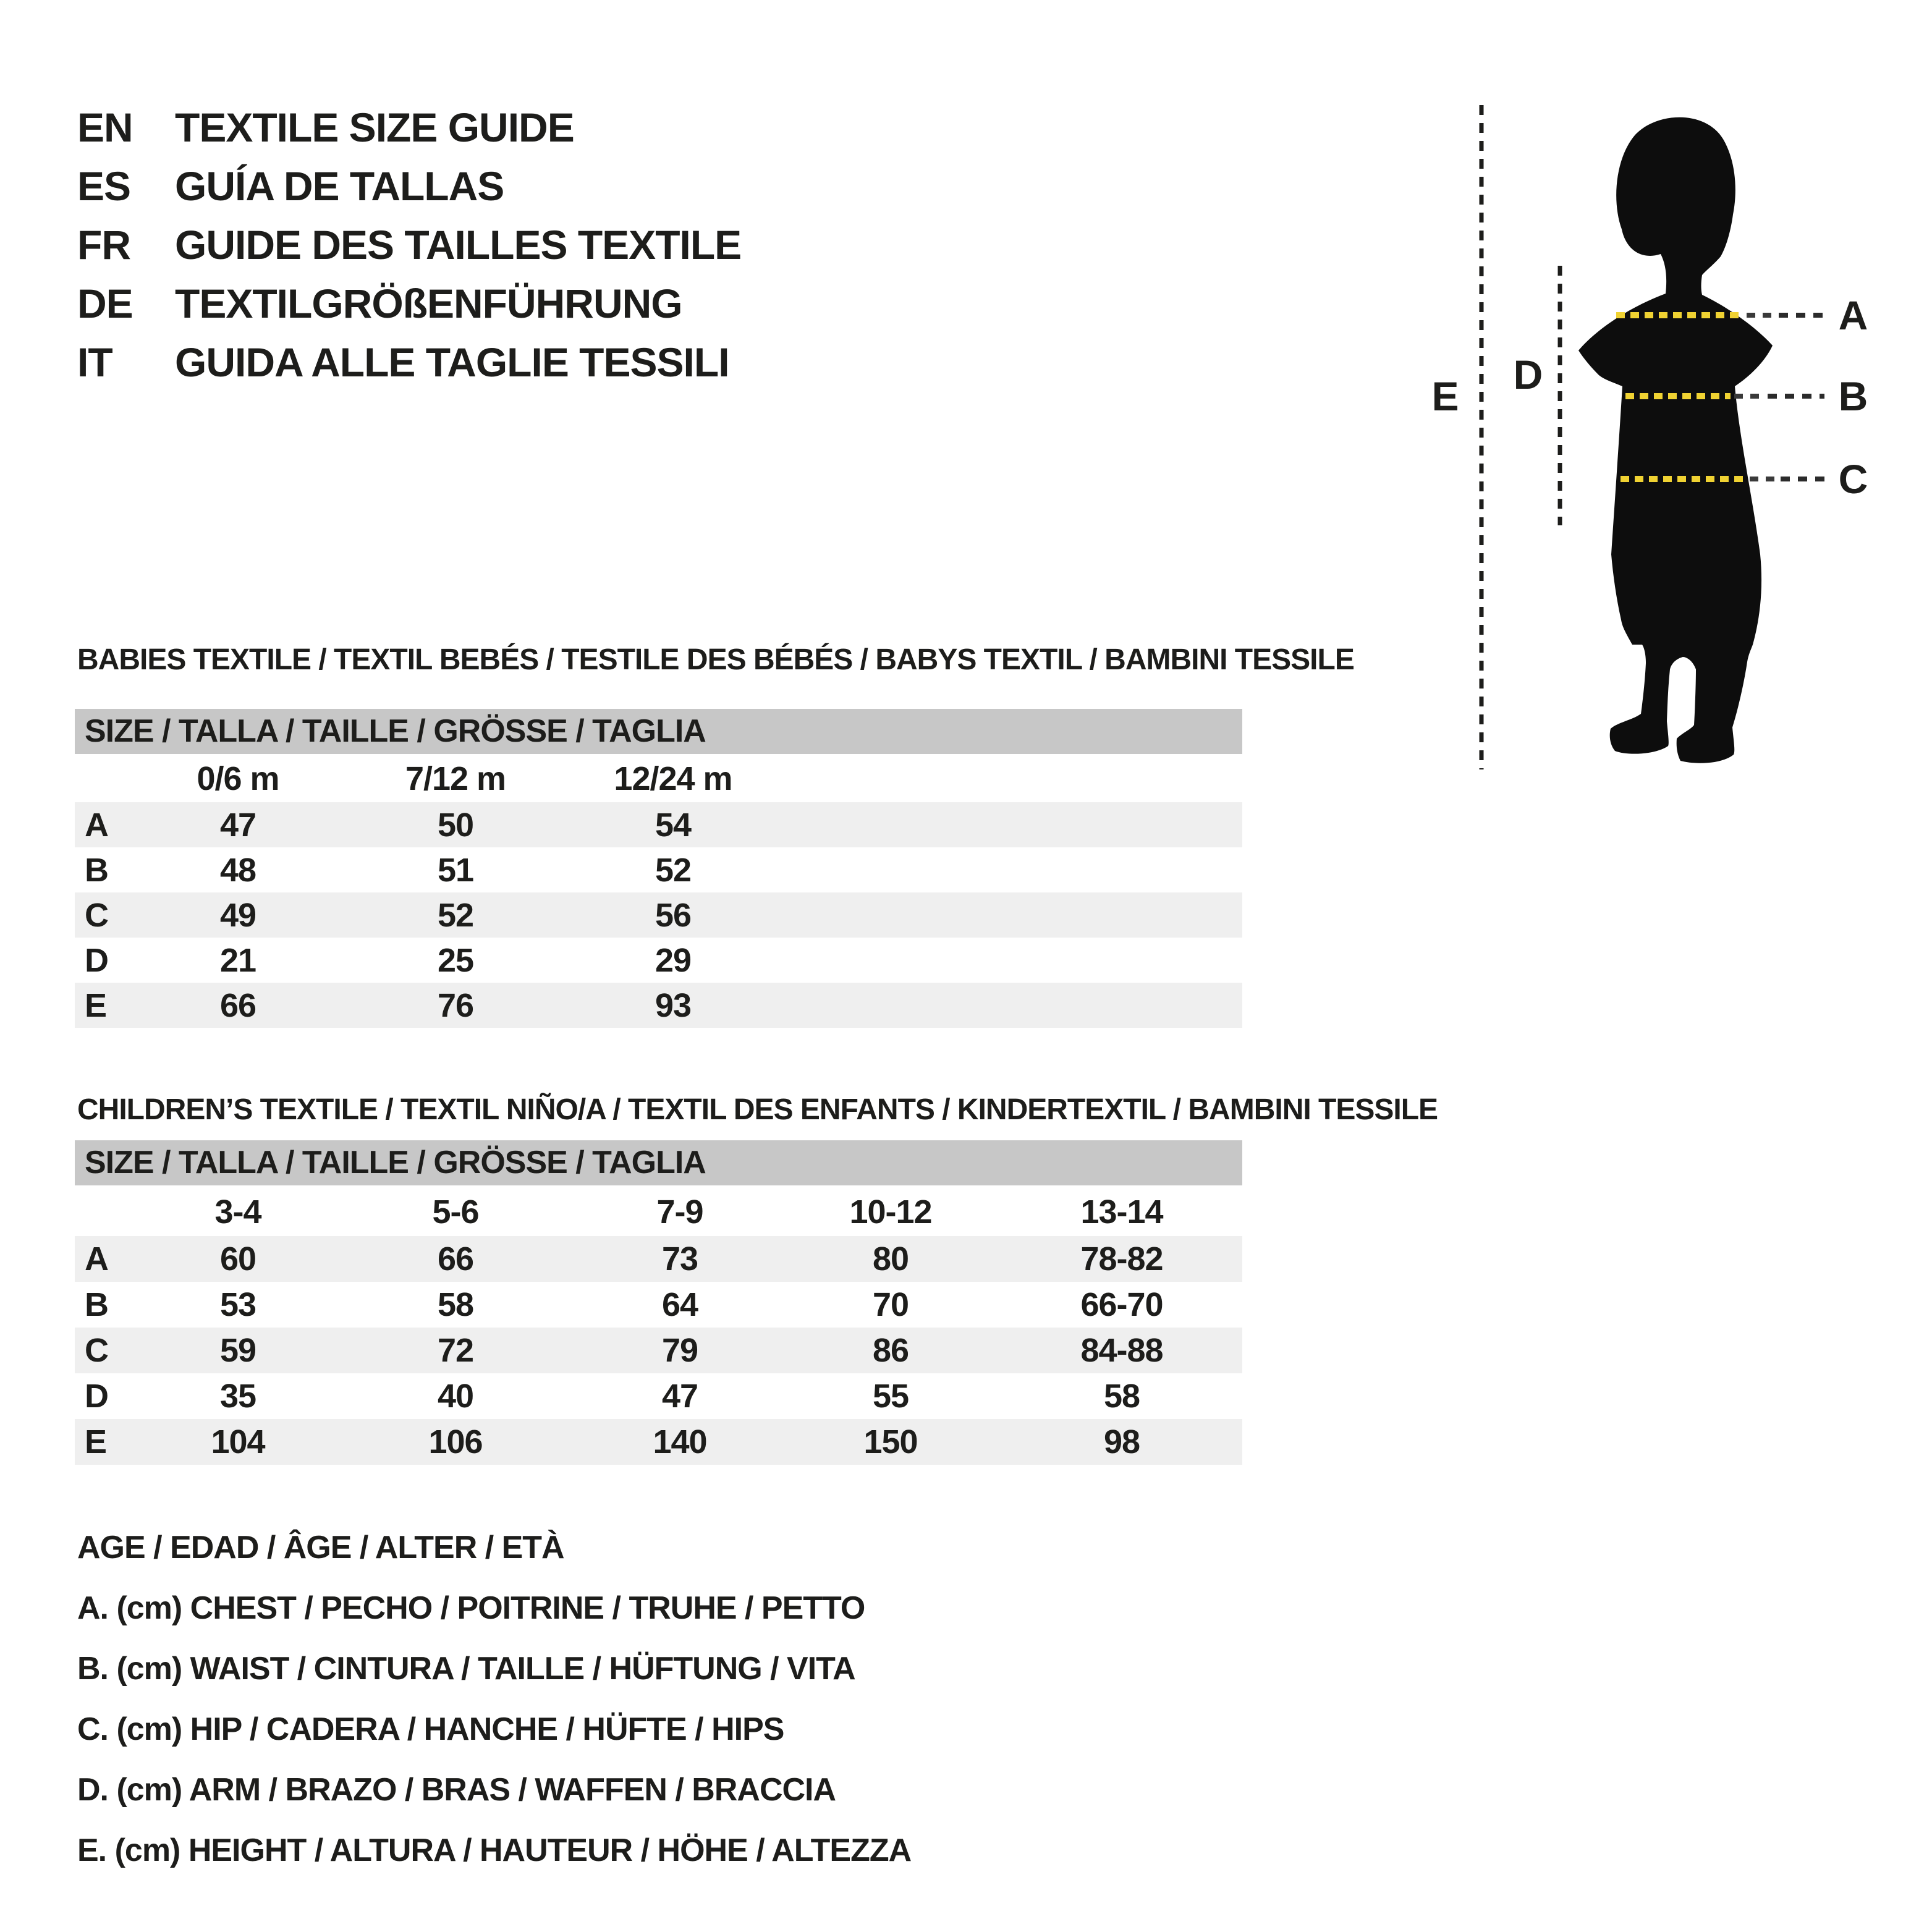 This screenshot has width=1932, height=1932. What do you see at coordinates (237, 960) in the screenshot?
I see `table-cell: 21` at bounding box center [237, 960].